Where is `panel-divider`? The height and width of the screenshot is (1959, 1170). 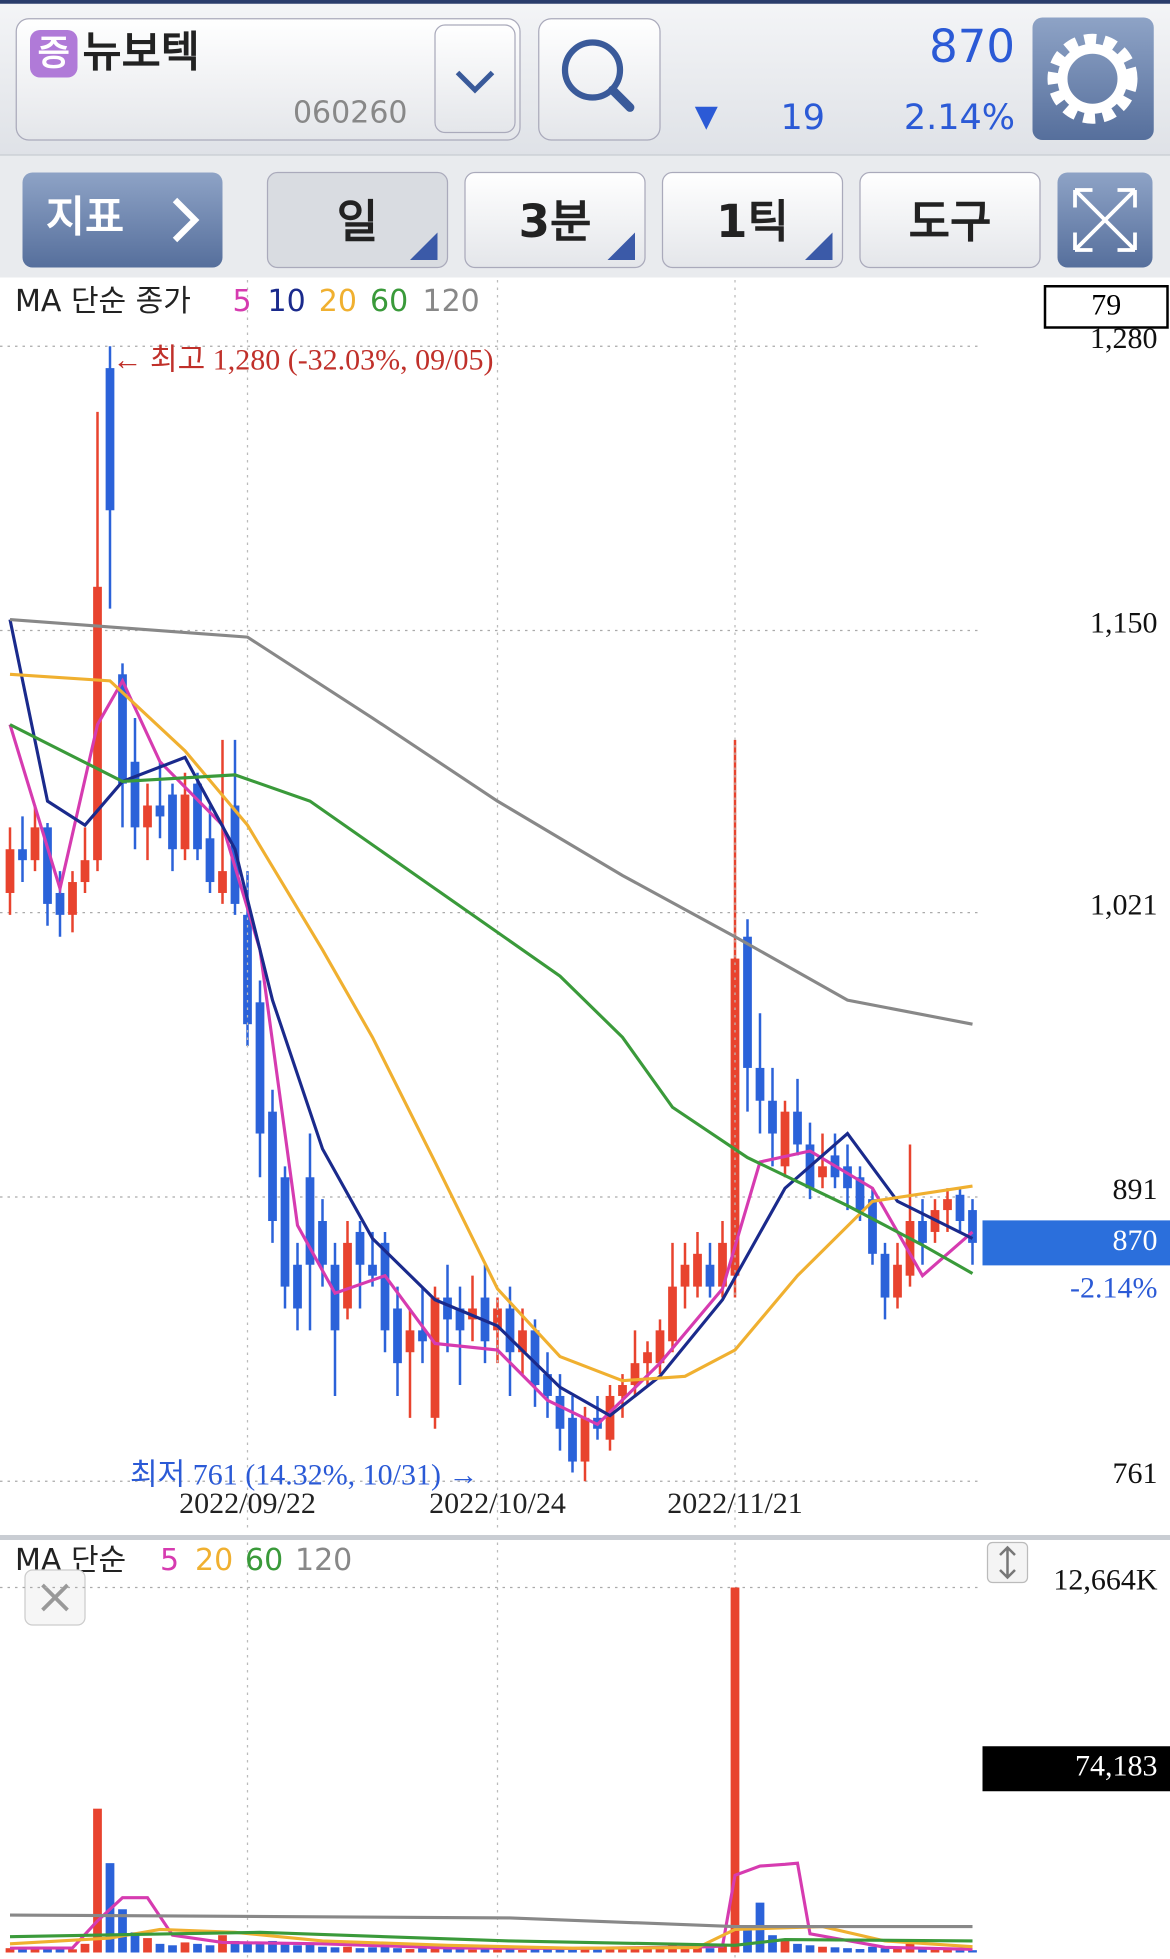 panel-divider is located at coordinates (585, 1537).